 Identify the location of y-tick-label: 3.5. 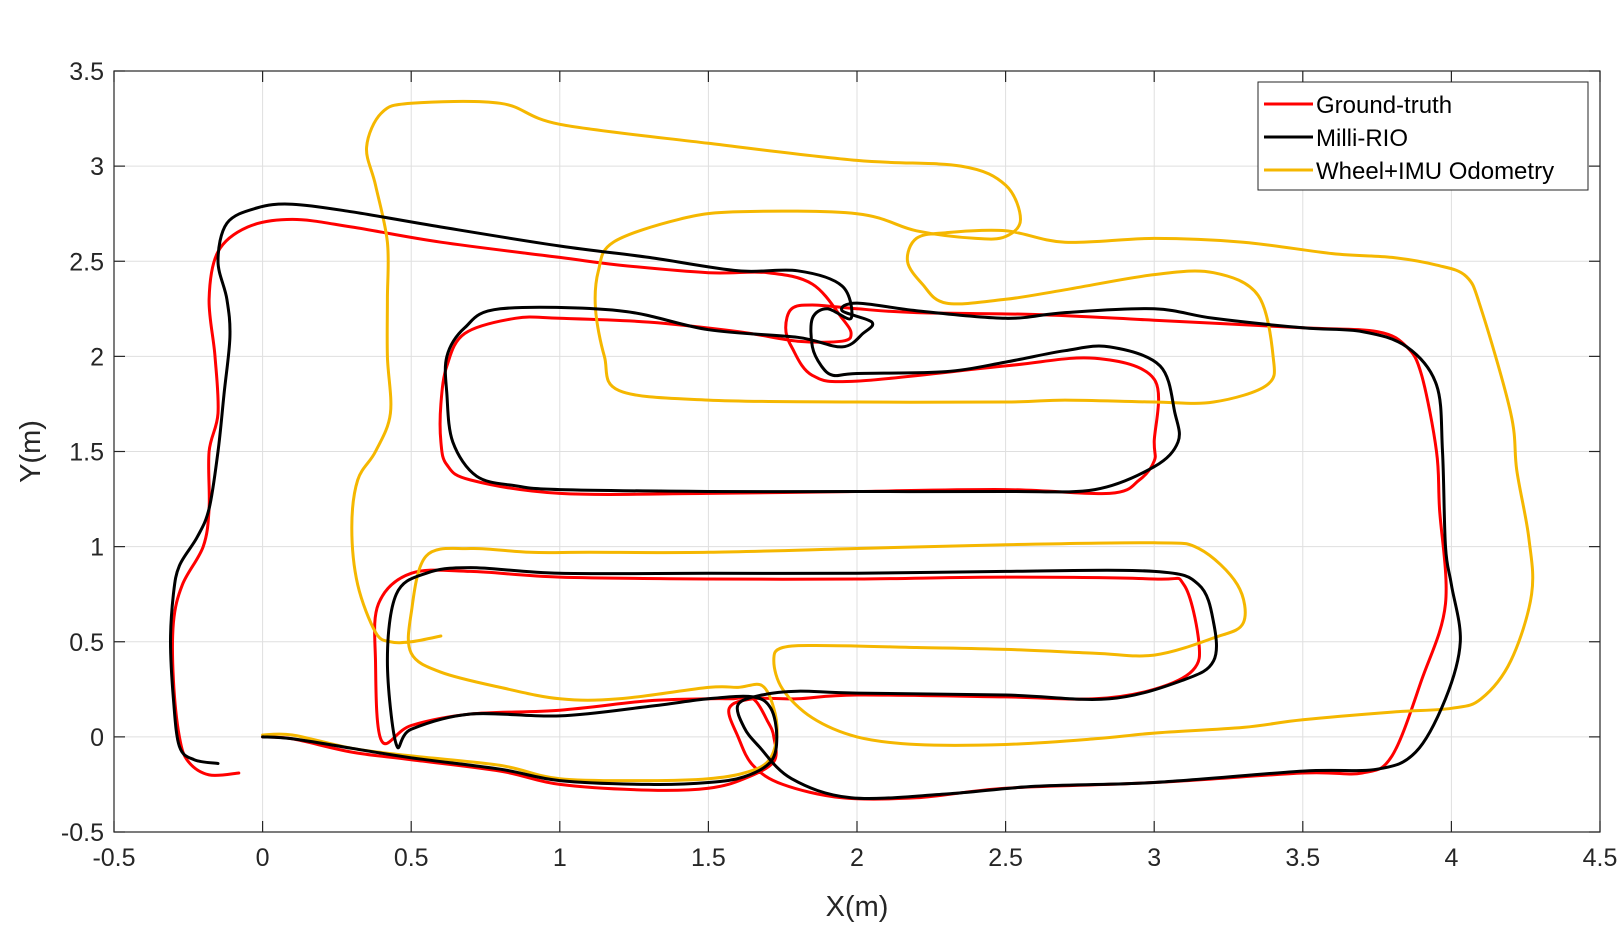
(86, 72).